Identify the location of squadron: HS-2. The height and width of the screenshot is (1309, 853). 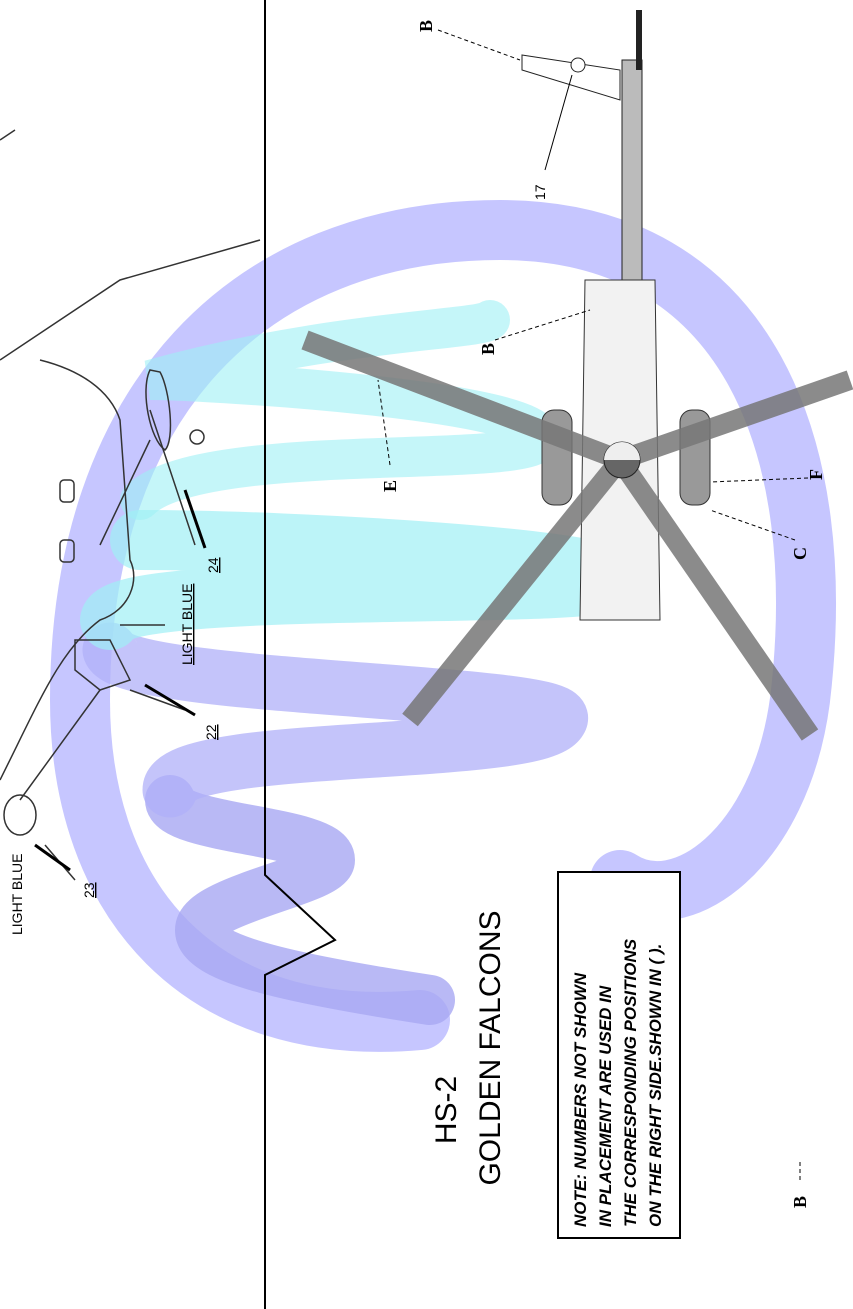
(446, 1110).